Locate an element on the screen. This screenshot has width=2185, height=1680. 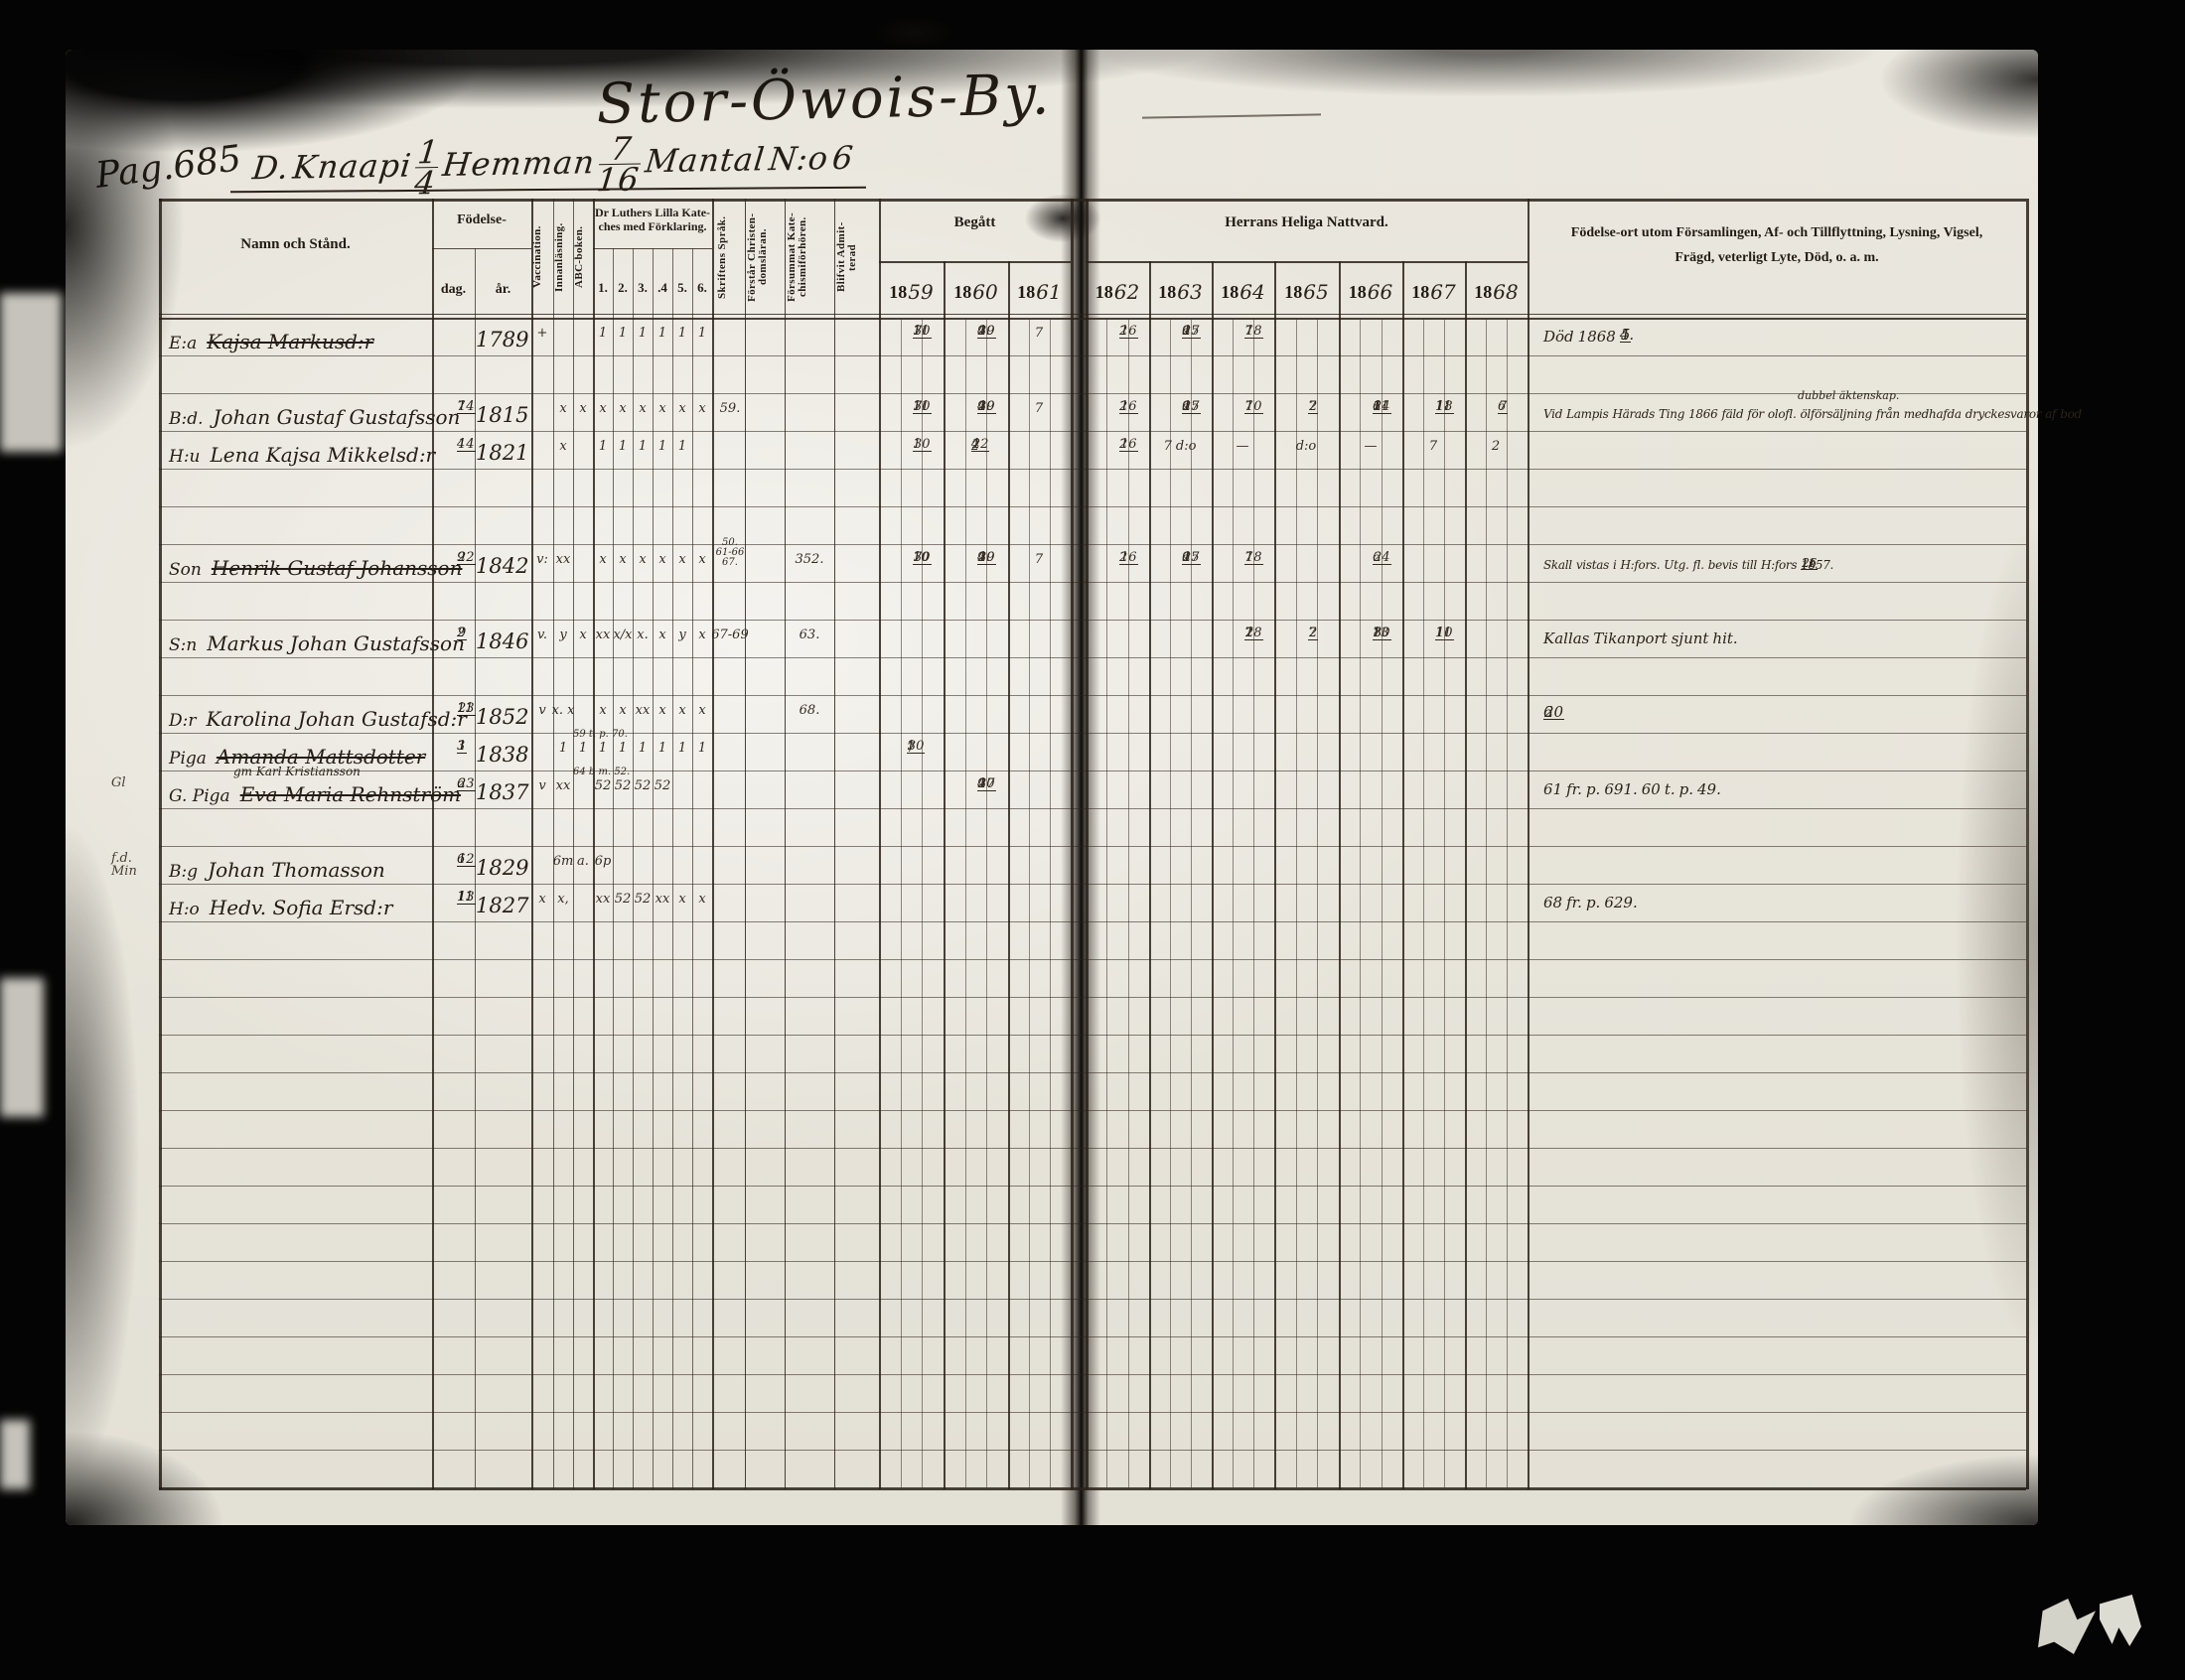
person-fullname: Kajsa Markusd:r is located at coordinates (291, 341).